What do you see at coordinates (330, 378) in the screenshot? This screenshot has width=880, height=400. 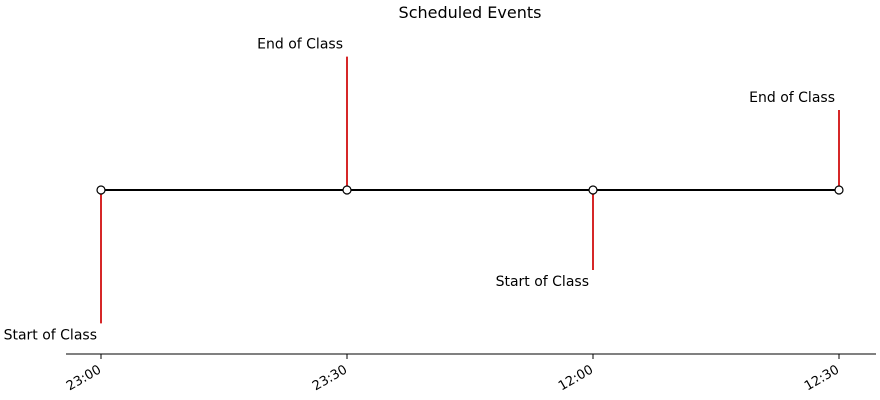 I see `x-tick-label: 23:30` at bounding box center [330, 378].